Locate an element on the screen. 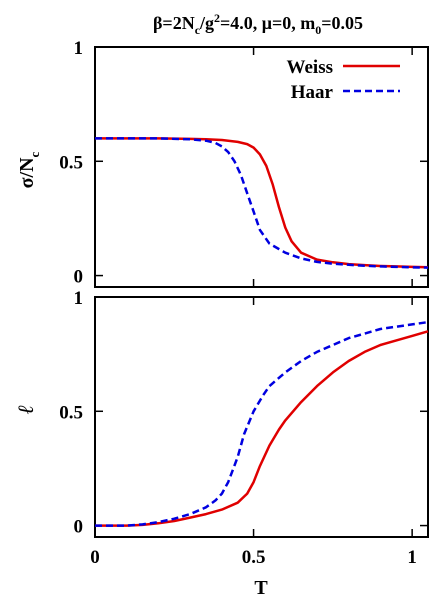  bottom-y-tick-label: 1 is located at coordinates (79, 298).